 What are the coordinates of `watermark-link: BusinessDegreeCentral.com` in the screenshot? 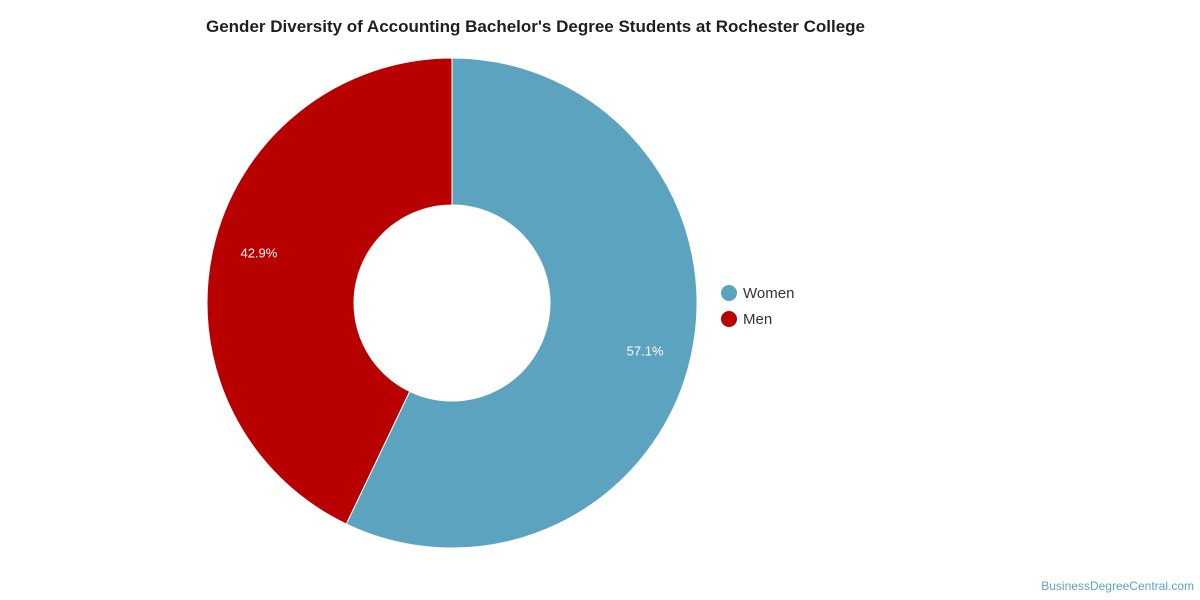 It's located at (1117, 586).